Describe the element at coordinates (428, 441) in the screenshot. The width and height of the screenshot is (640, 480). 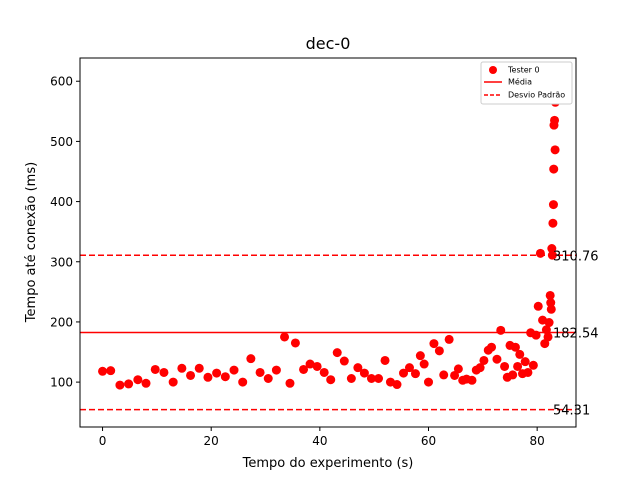
I see `x-tick-label: 60` at that location.